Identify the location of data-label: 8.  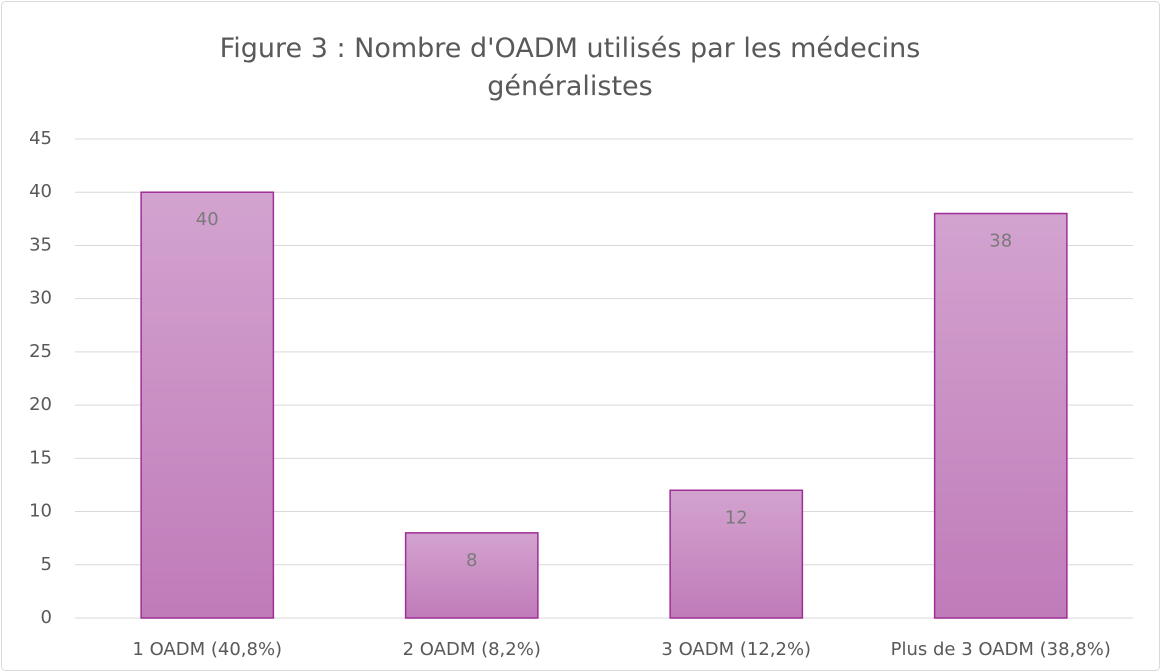
(471, 560).